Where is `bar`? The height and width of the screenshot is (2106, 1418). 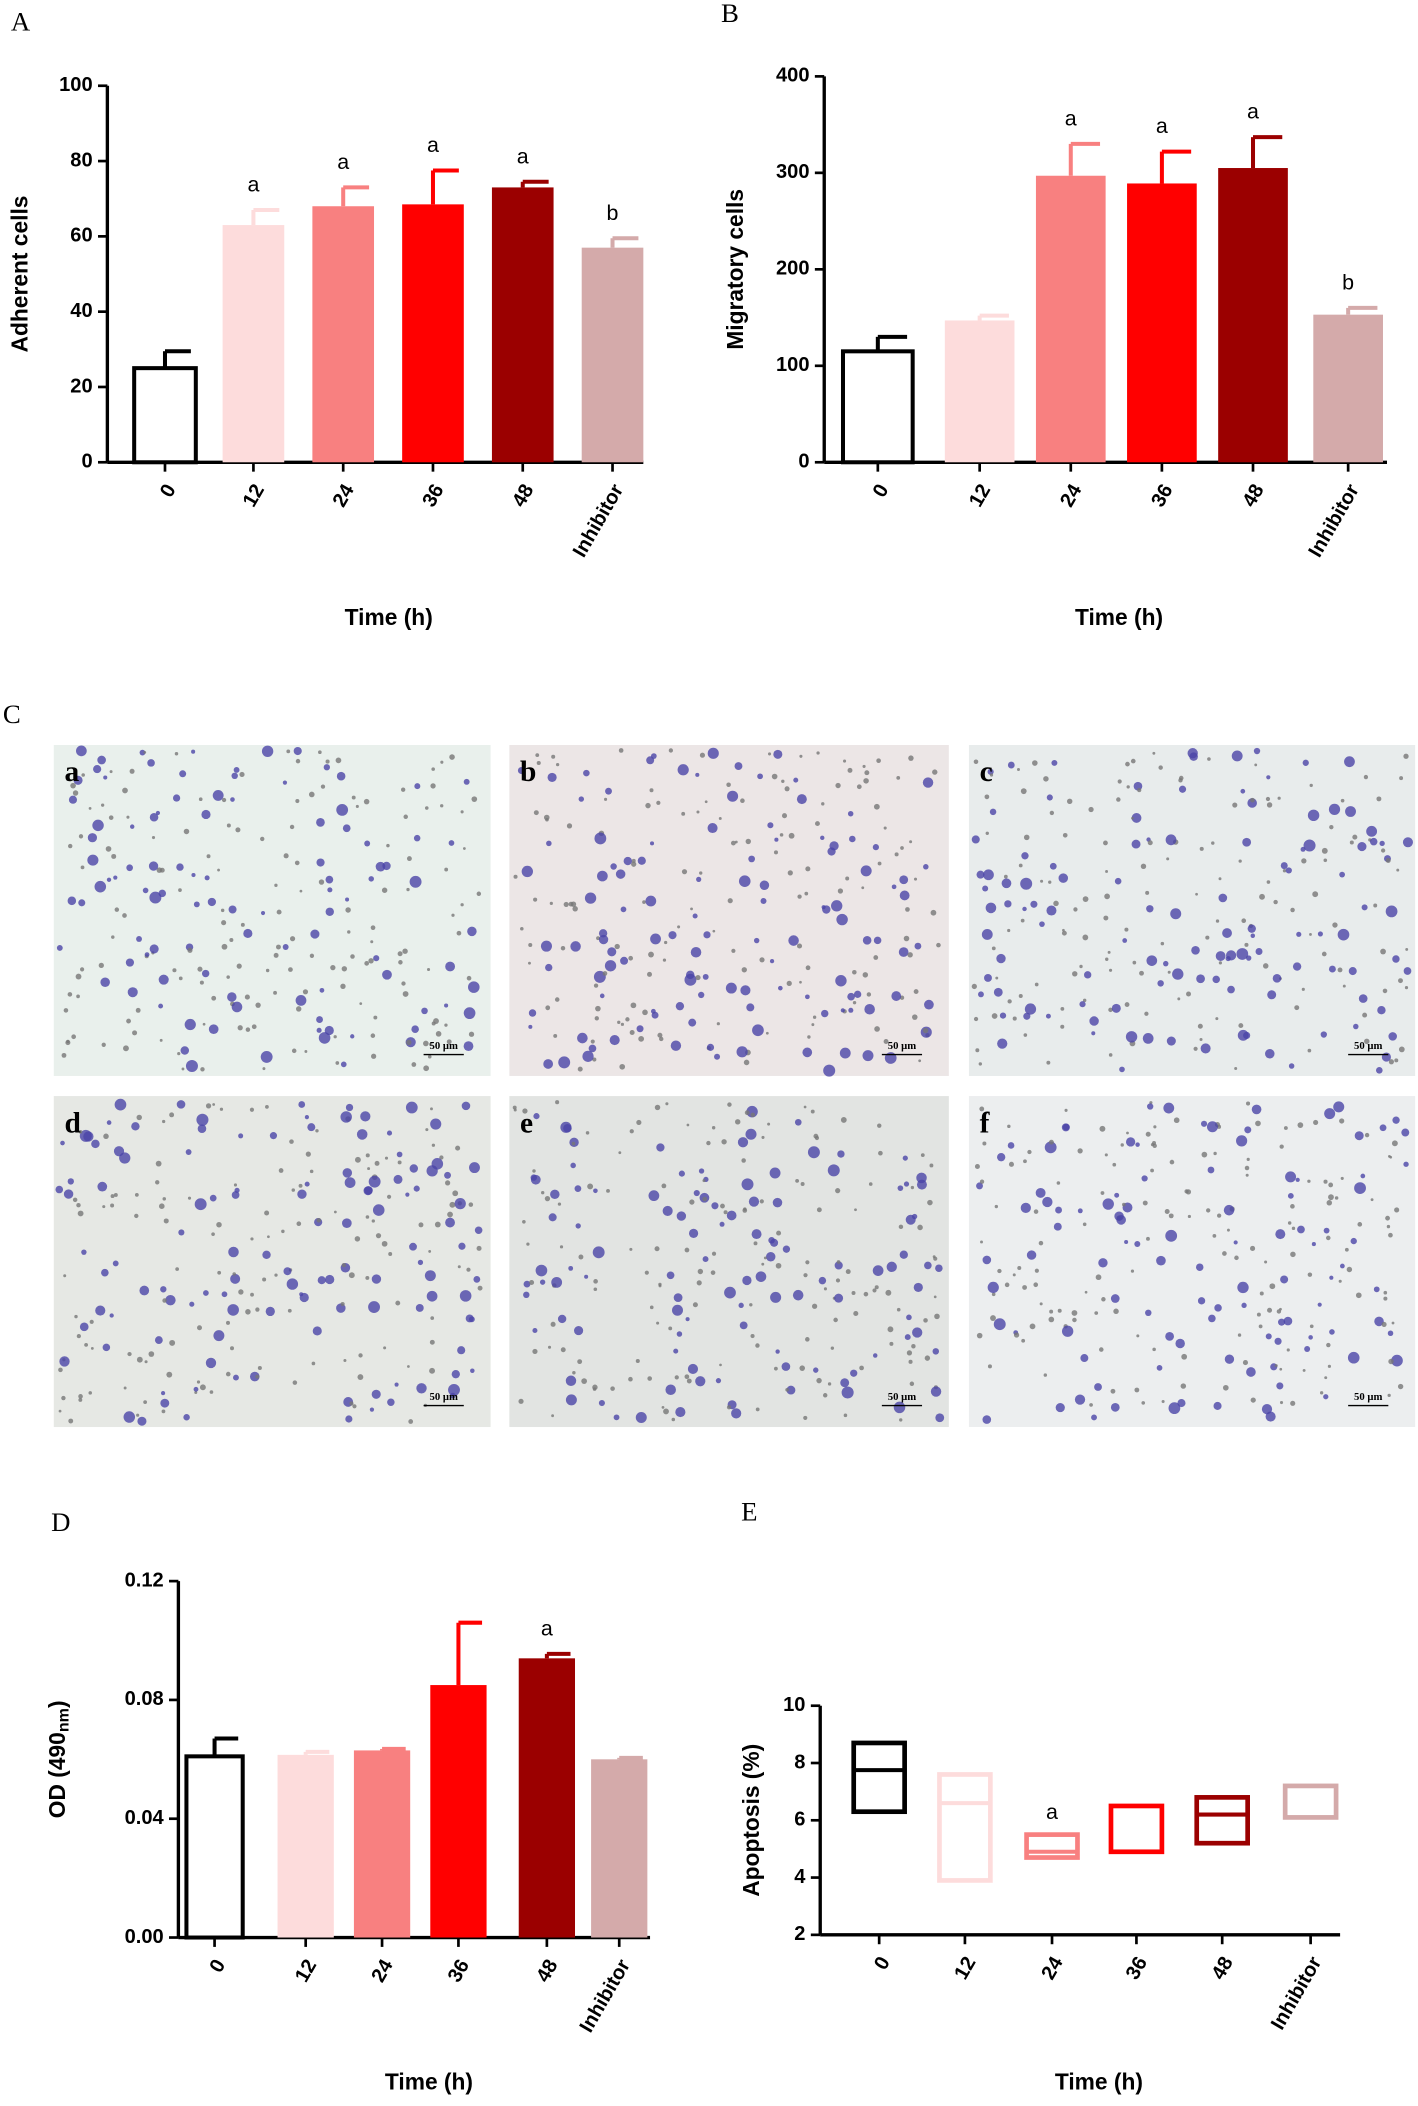
bar is located at coordinates (305, 1846).